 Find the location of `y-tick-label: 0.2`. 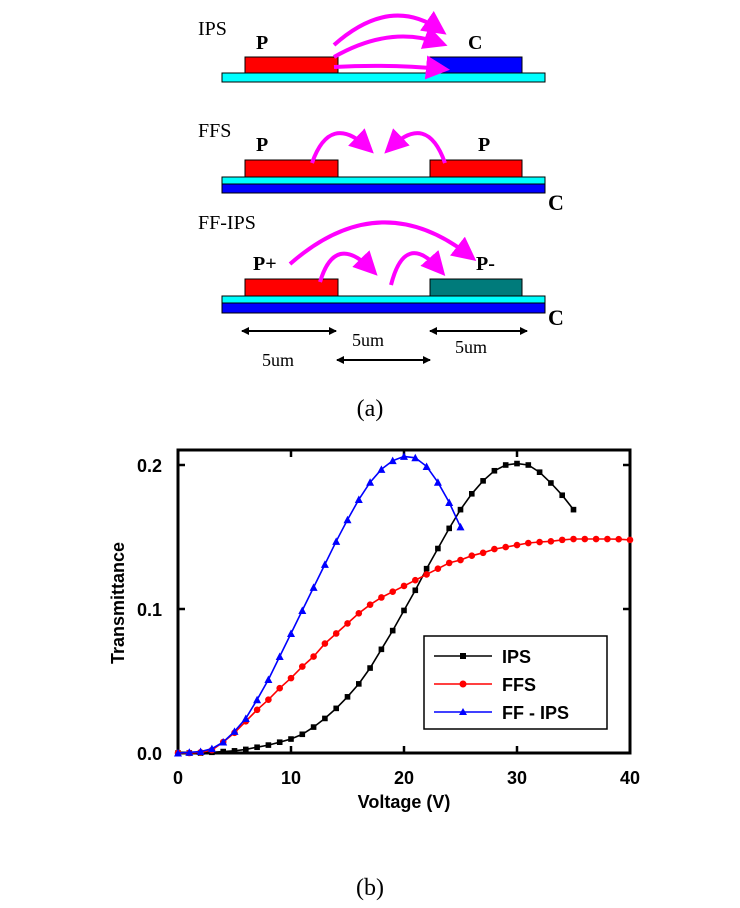

y-tick-label: 0.2 is located at coordinates (149, 466).